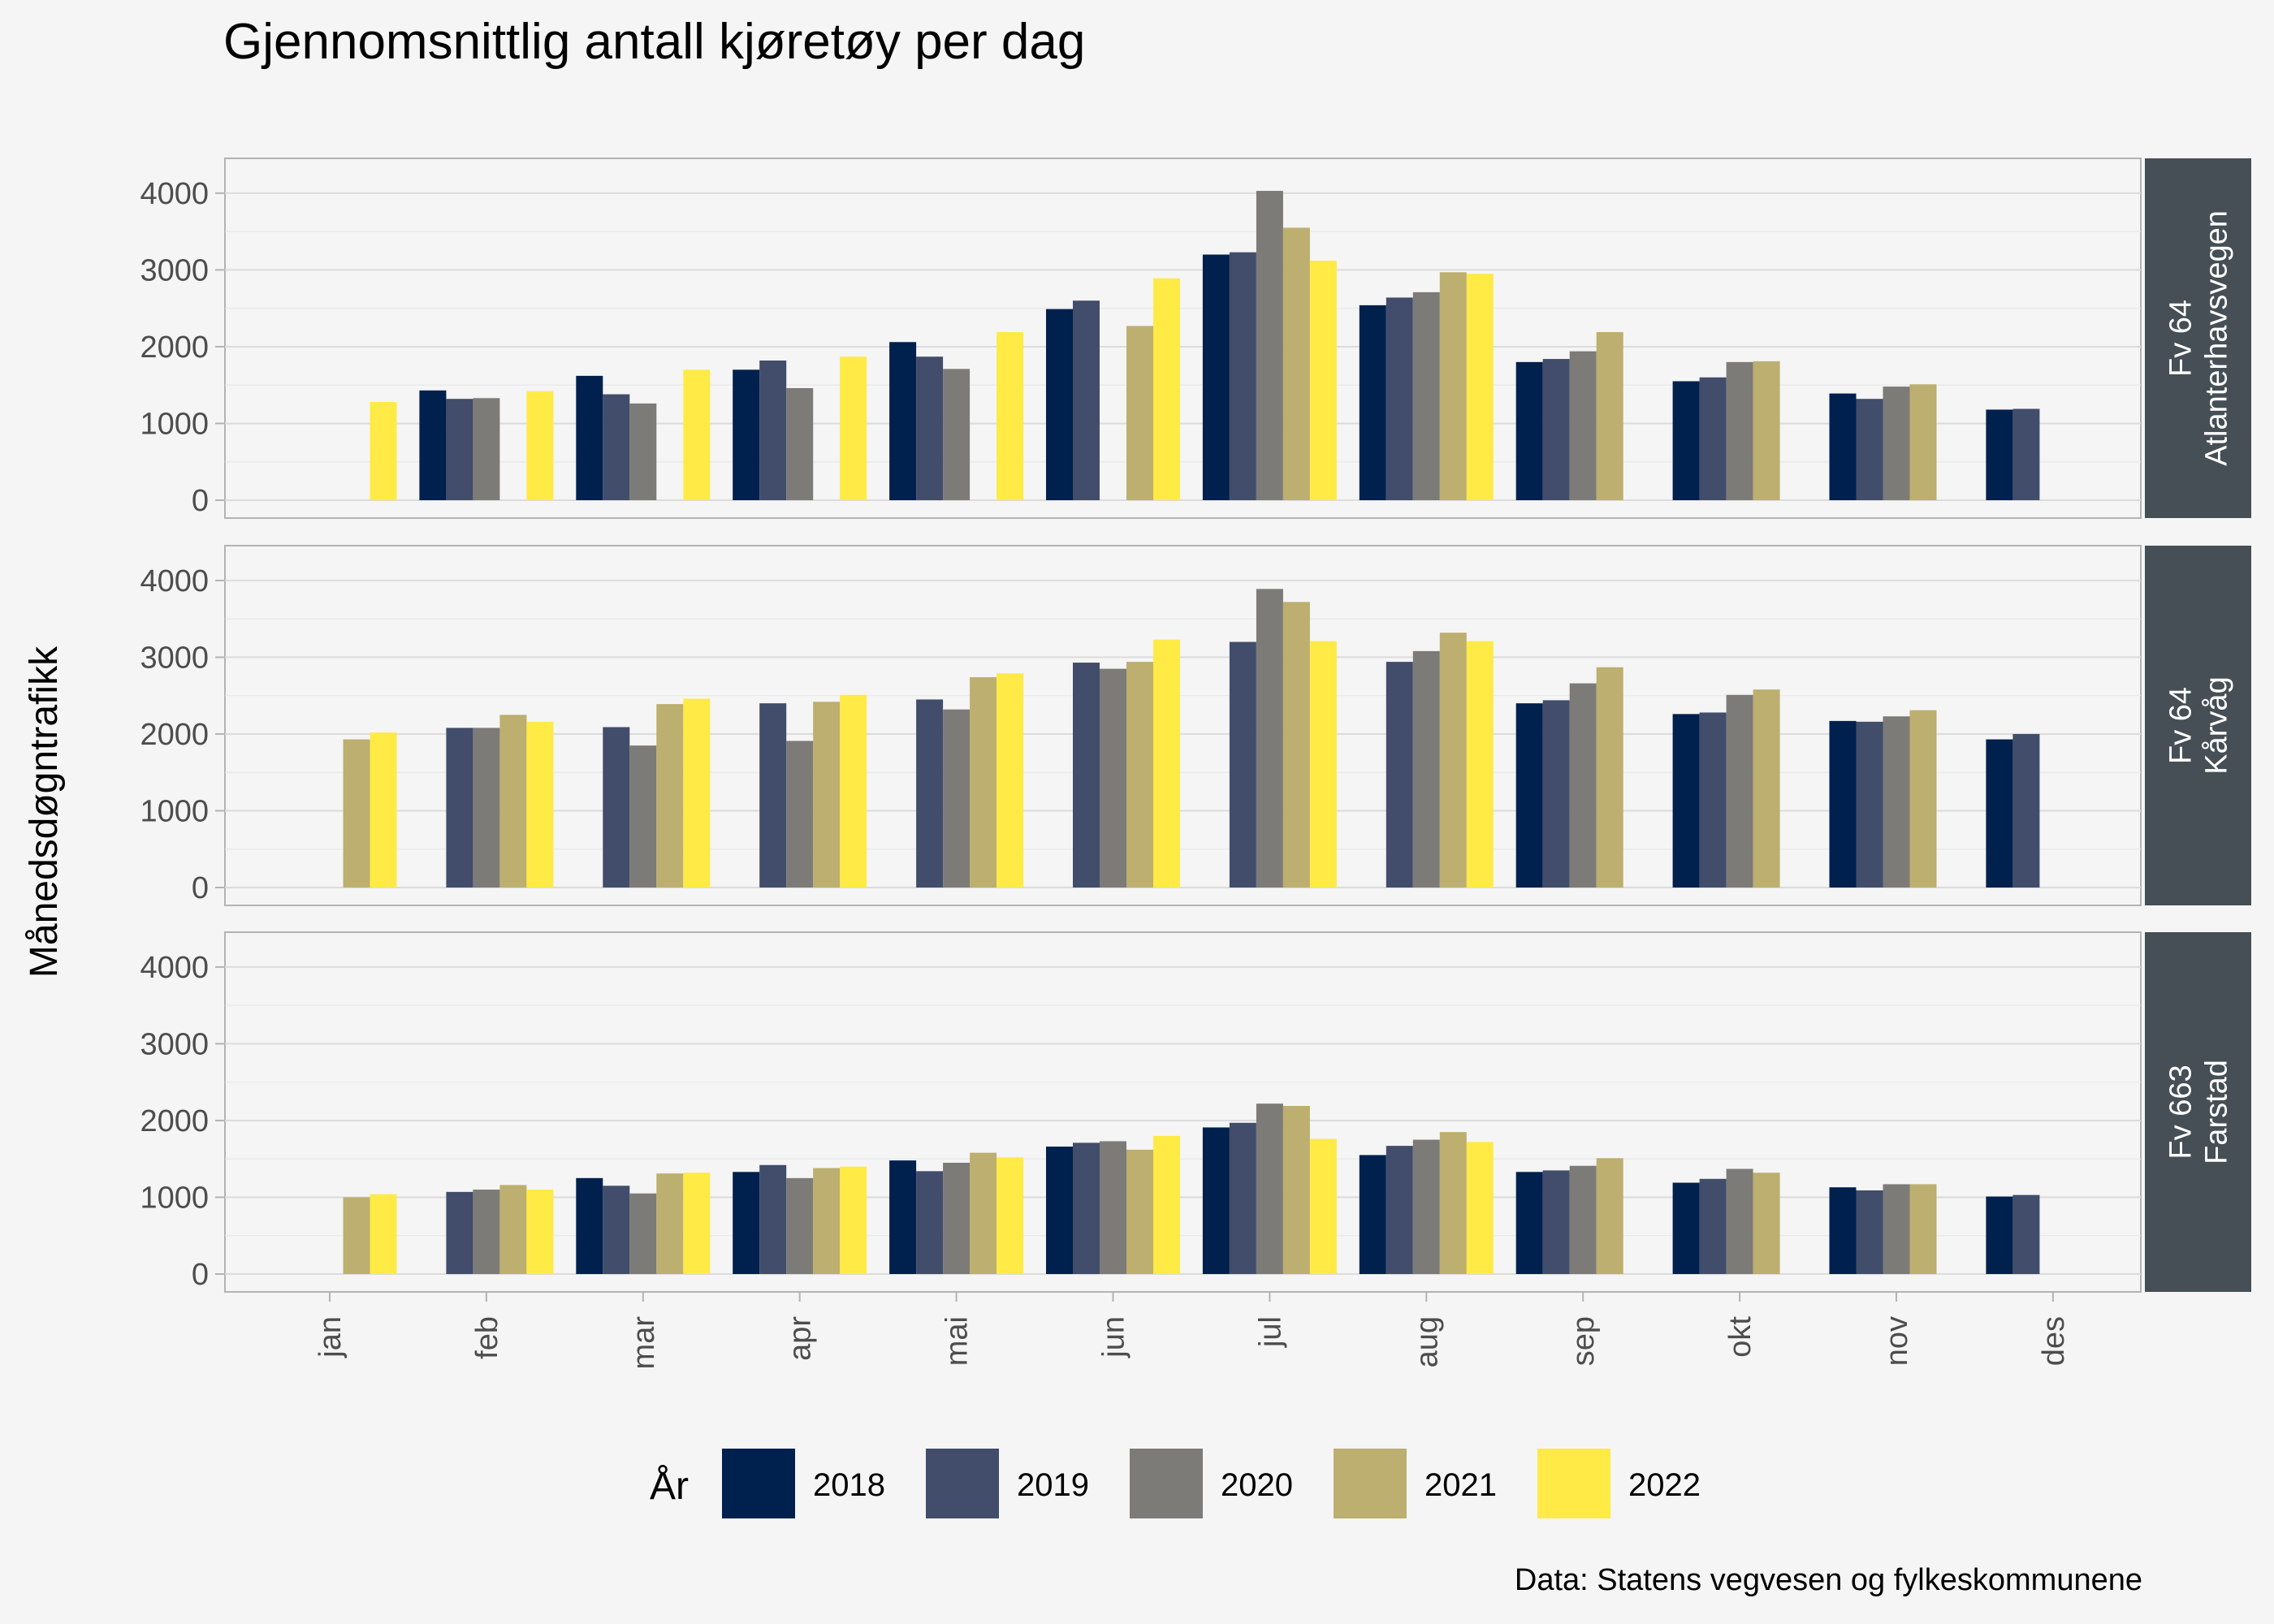 The width and height of the screenshot is (2274, 1624). I want to click on legend-label: 2021, so click(1460, 1485).